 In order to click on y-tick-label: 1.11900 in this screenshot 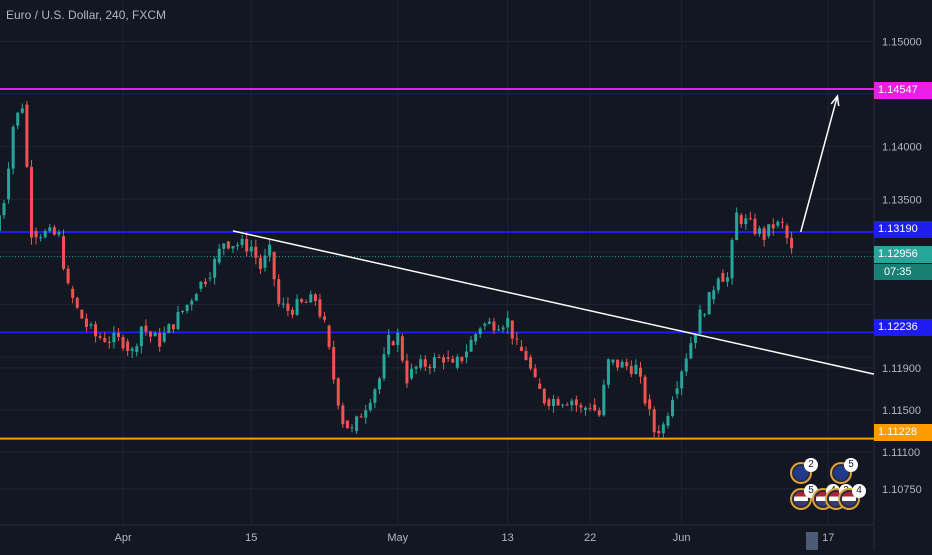, I will do `click(901, 369)`.